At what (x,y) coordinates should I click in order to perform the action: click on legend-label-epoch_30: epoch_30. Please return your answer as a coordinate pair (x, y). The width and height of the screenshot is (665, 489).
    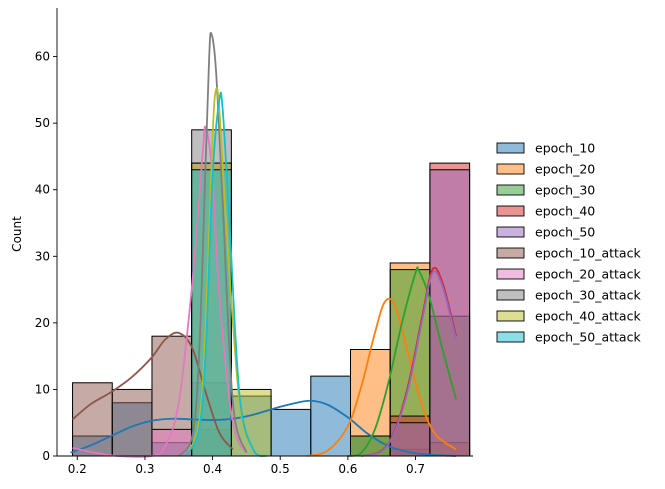
    Looking at the image, I should click on (565, 190).